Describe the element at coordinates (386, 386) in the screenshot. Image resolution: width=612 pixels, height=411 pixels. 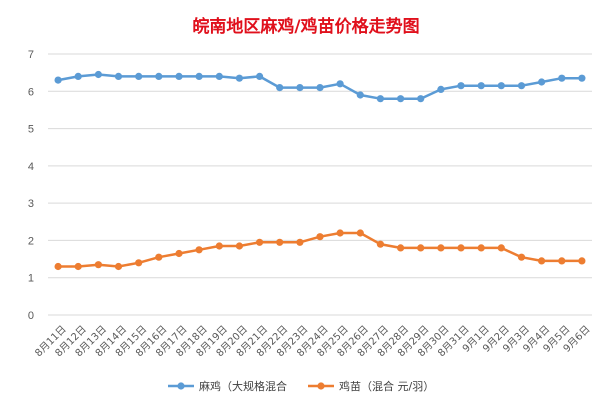
I see `legend-label: 鸡苗（混合 元/羽）` at that location.